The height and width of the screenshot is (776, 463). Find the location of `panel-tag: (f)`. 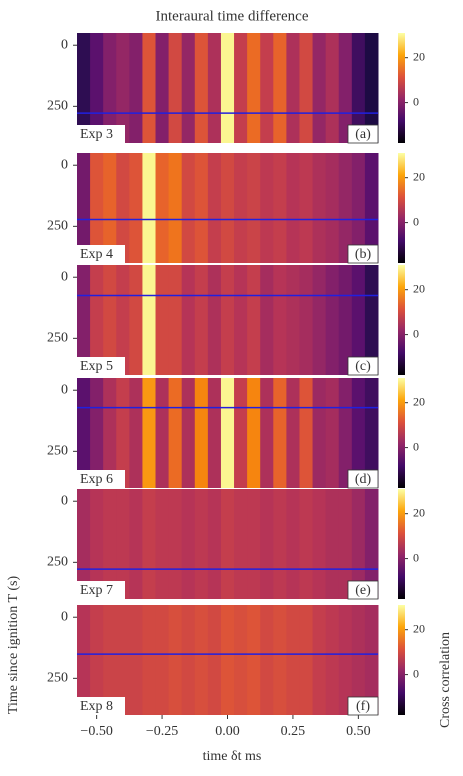

panel-tag: (f) is located at coordinates (363, 706).